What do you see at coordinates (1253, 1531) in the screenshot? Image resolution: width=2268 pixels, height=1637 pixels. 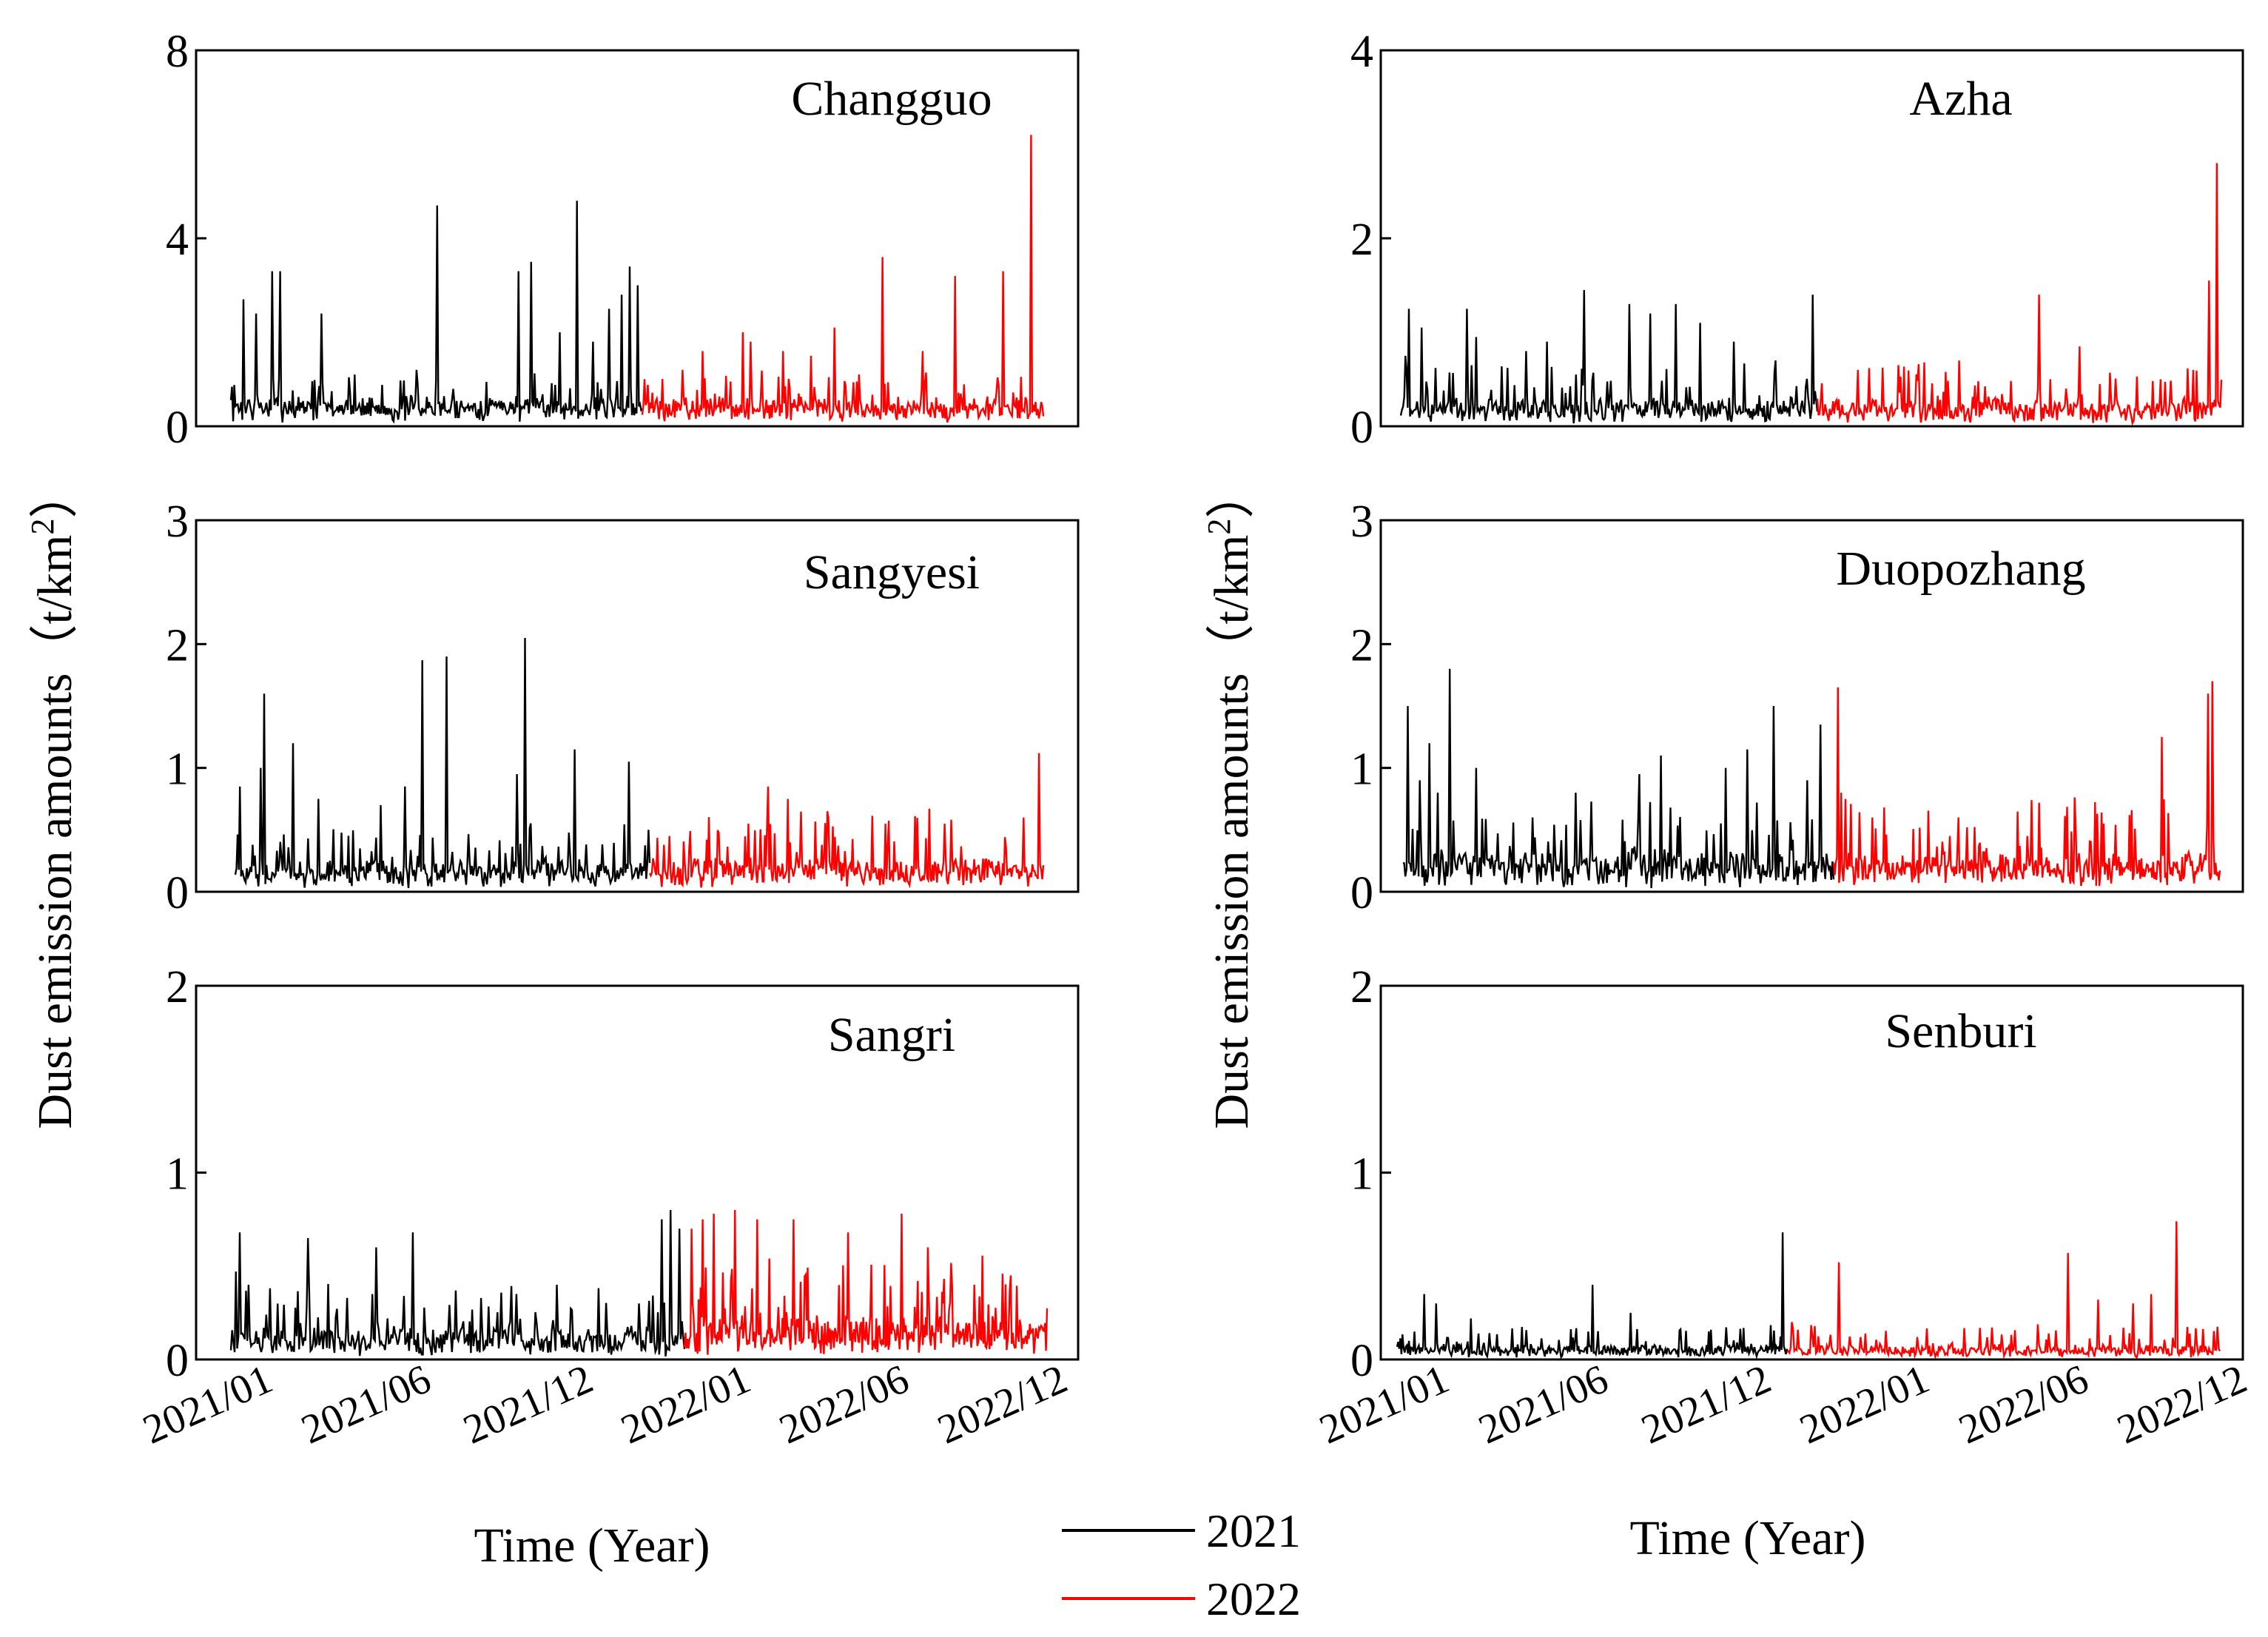 I see `legend-label-2021: 2021` at bounding box center [1253, 1531].